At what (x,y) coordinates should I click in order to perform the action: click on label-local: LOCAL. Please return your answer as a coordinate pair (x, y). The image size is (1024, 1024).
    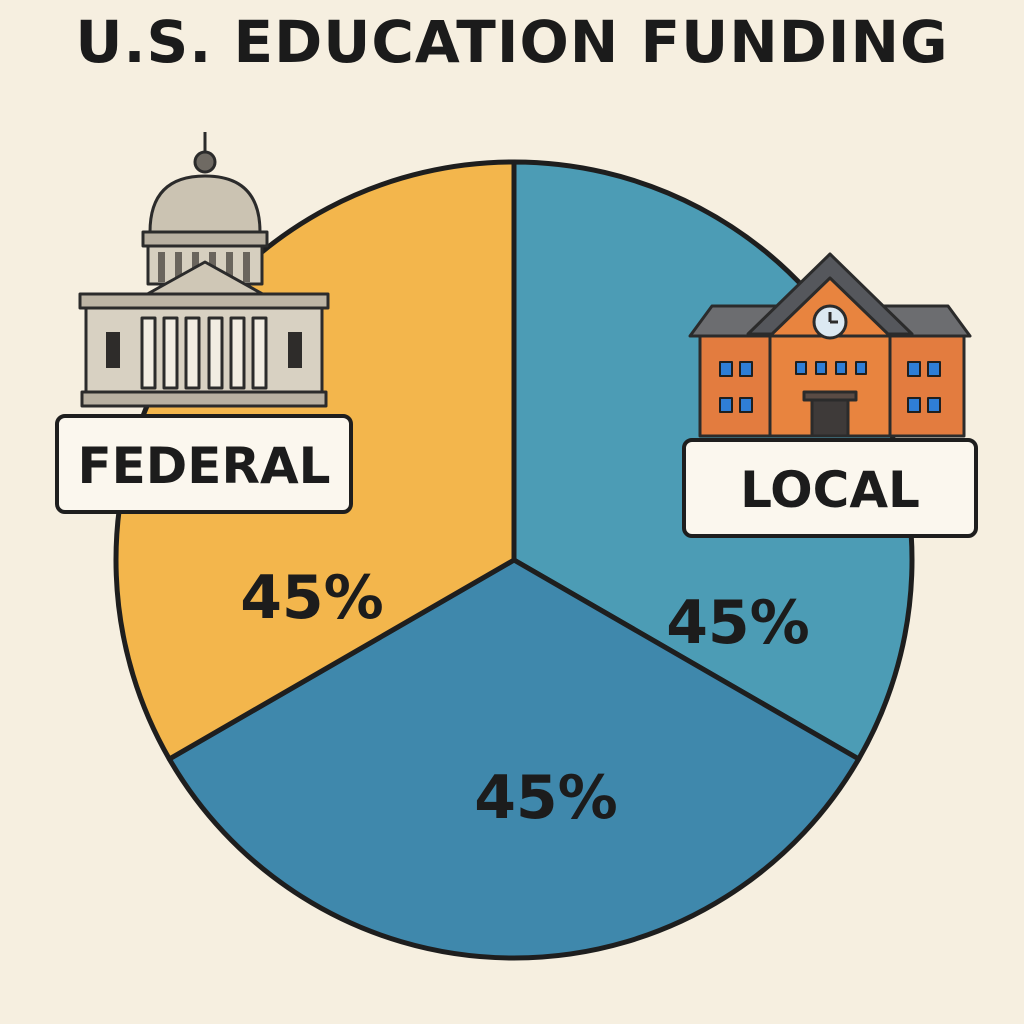
    Looking at the image, I should click on (830, 488).